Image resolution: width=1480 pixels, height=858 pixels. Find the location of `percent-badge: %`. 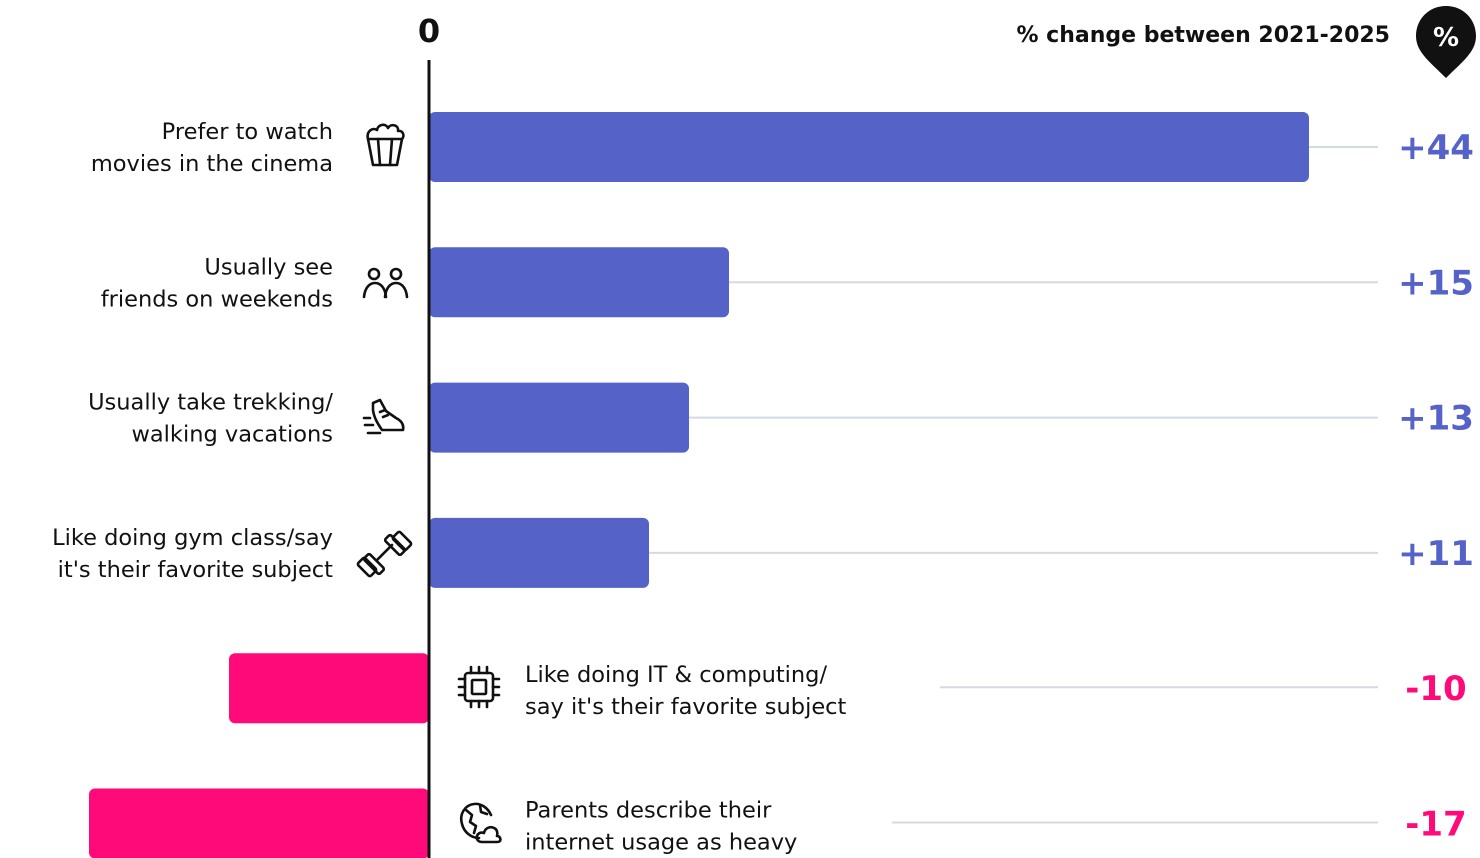

percent-badge: % is located at coordinates (1446, 42).